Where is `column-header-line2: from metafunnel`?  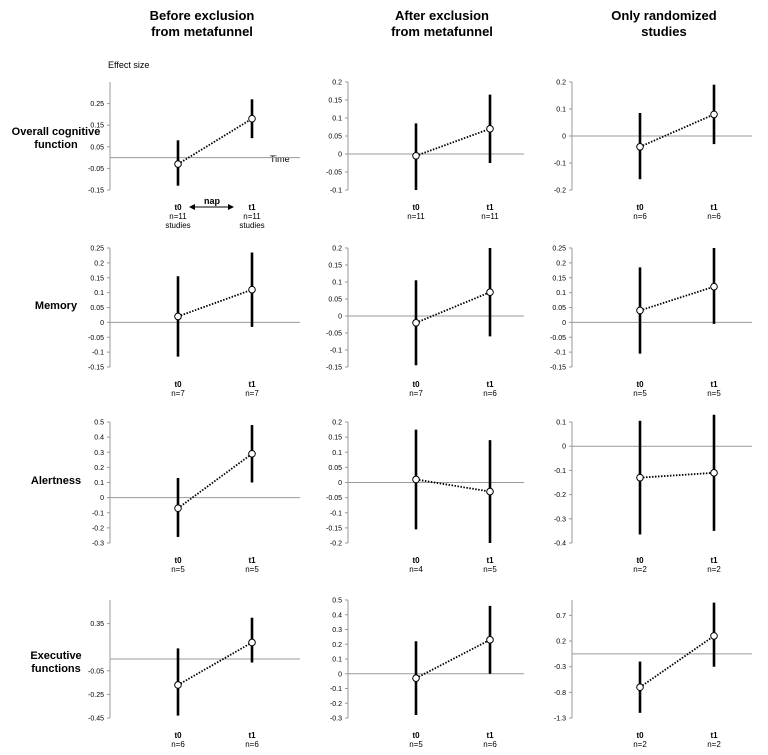
column-header-line2: from metafunnel is located at coordinates (442, 31).